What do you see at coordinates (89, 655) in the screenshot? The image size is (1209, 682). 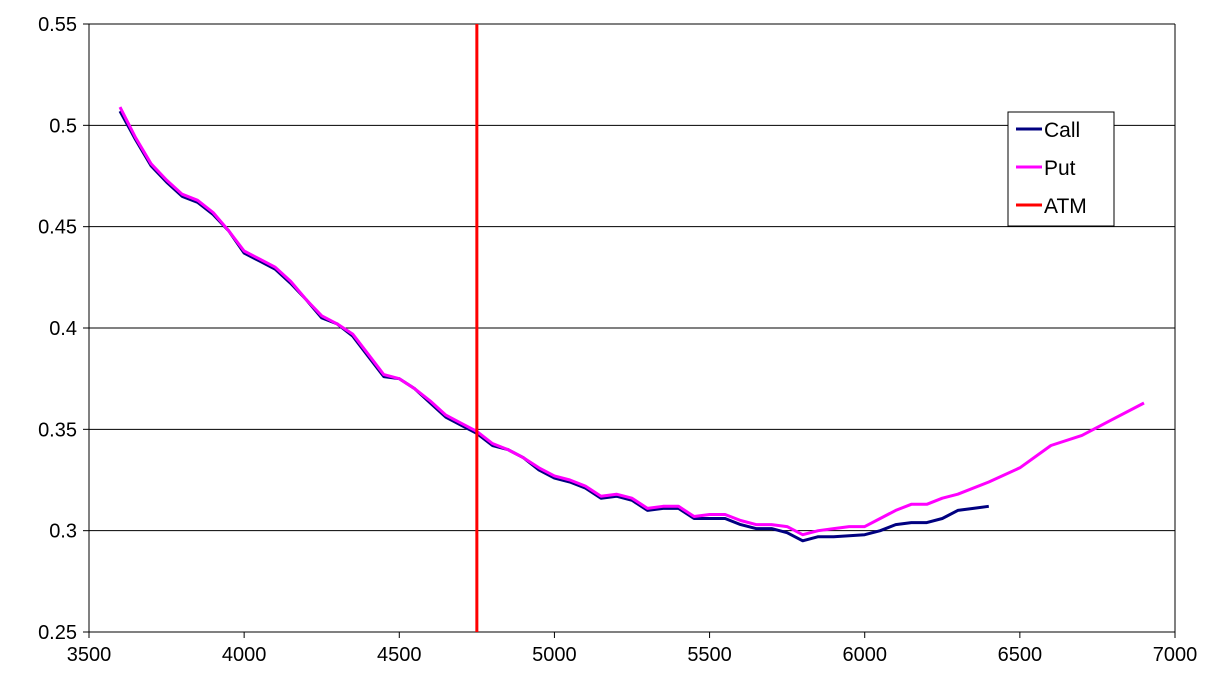 I see `x-tick-label: 3500` at bounding box center [89, 655].